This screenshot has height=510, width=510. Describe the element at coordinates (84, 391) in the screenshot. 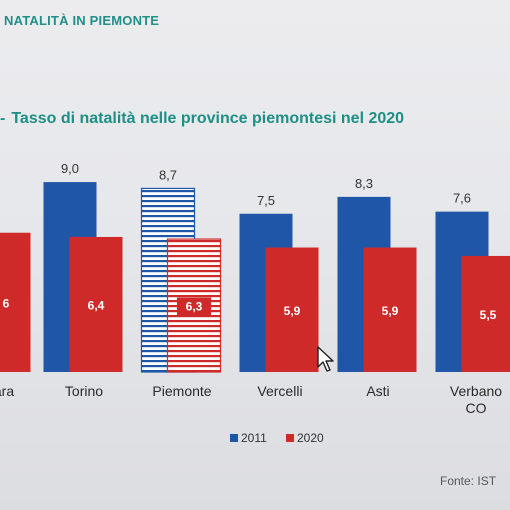

I see `category-label-1: Torino` at that location.